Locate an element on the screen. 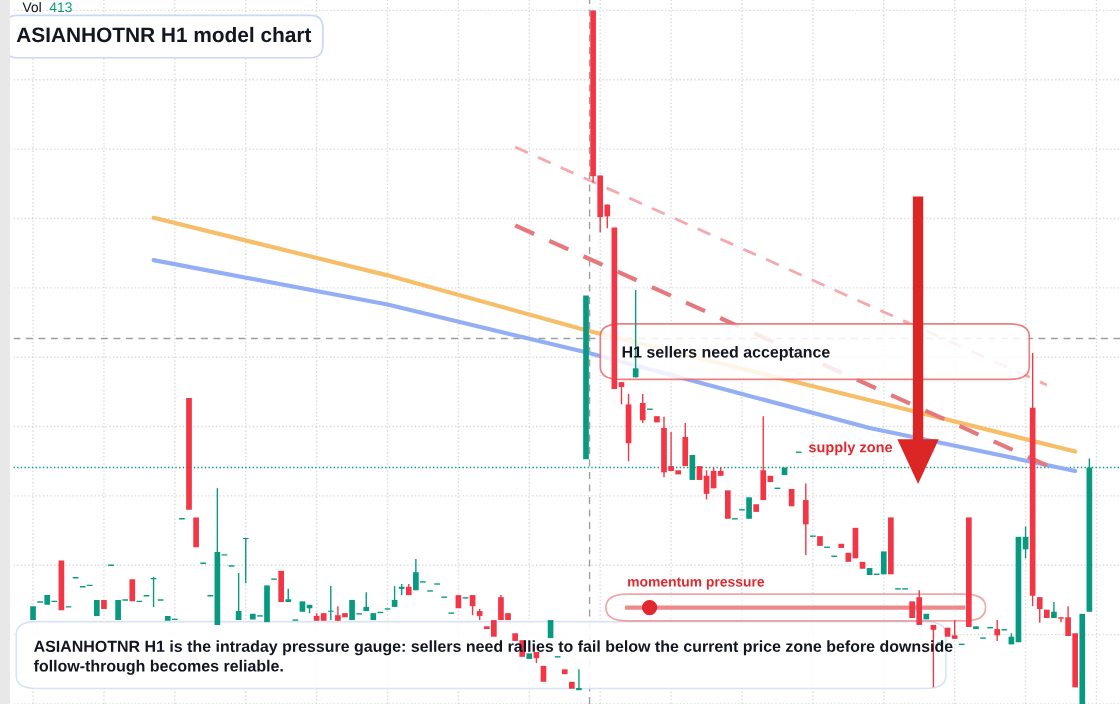  text: ASIANHOTNR H1 model chart is located at coordinates (164, 34).